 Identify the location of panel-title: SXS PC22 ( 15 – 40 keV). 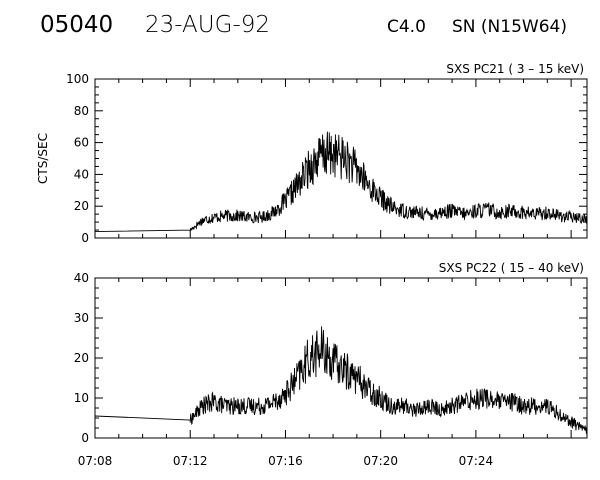
(511, 268).